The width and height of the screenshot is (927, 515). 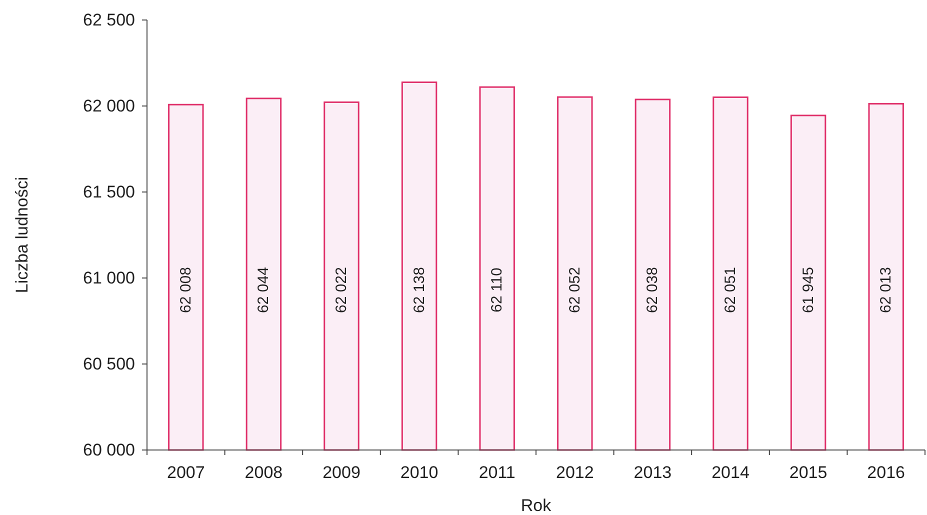 I want to click on data-label: 62 138, so click(x=419, y=290).